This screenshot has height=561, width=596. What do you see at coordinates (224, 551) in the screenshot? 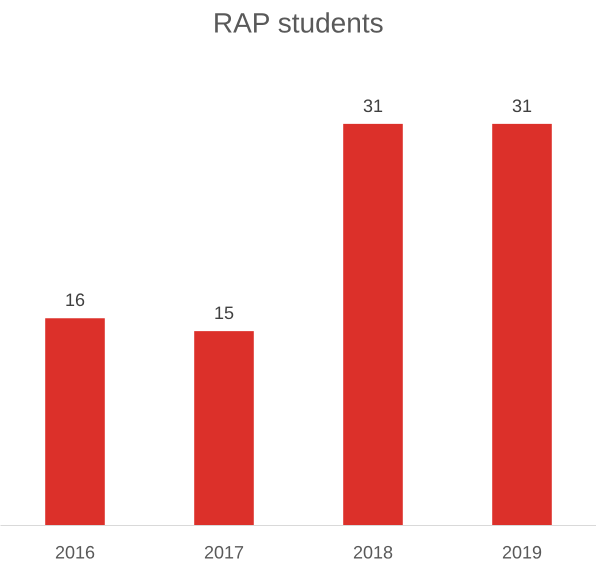
I see `x-tick-label: 2017` at bounding box center [224, 551].